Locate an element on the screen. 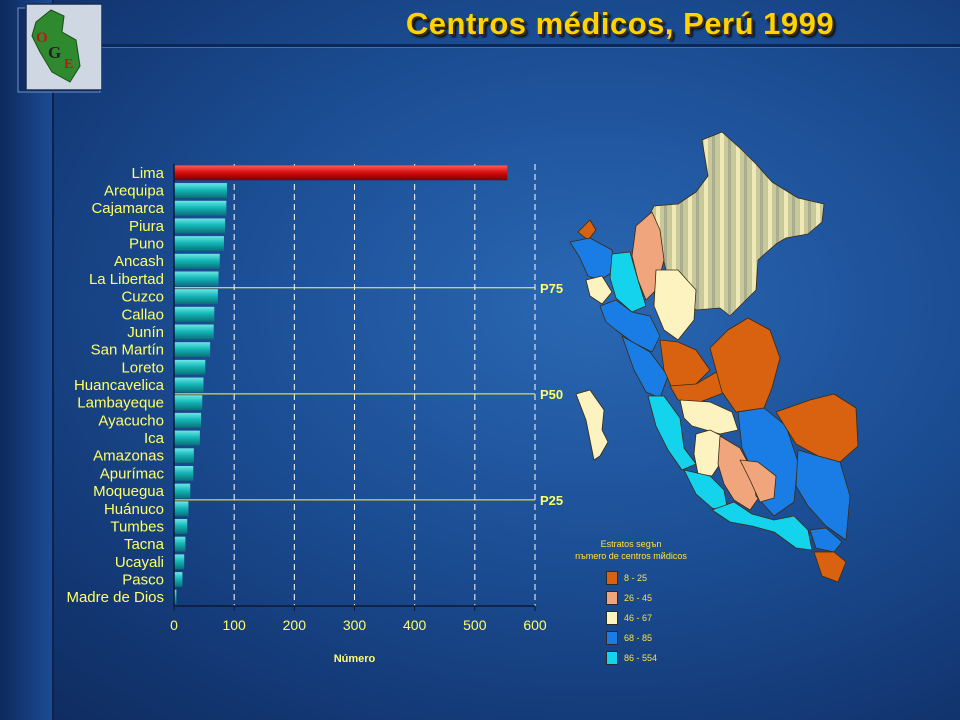 Image resolution: width=960 pixels, height=720 pixels. legend-title-line-2: nъmero de centros mйdicos is located at coordinates (631, 556).